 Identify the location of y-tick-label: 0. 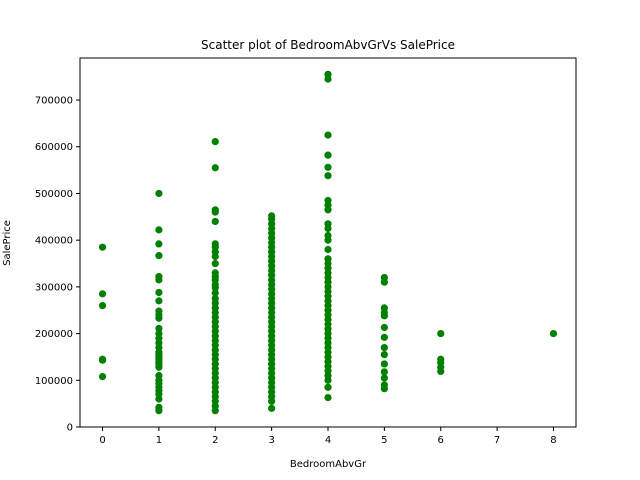
(70, 428).